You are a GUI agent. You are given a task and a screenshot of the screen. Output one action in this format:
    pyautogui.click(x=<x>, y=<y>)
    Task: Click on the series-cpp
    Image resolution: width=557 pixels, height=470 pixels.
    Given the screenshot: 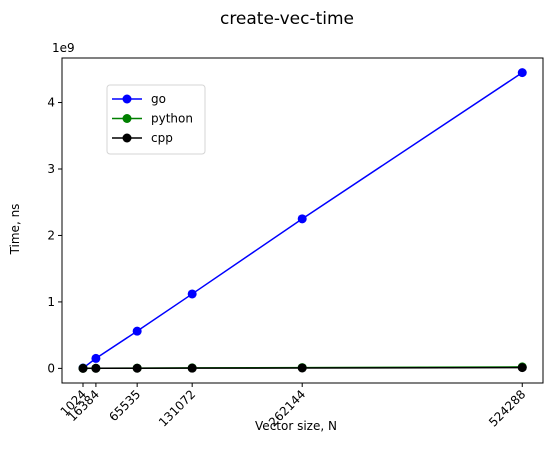 What is the action you would take?
    pyautogui.click(x=302, y=368)
    